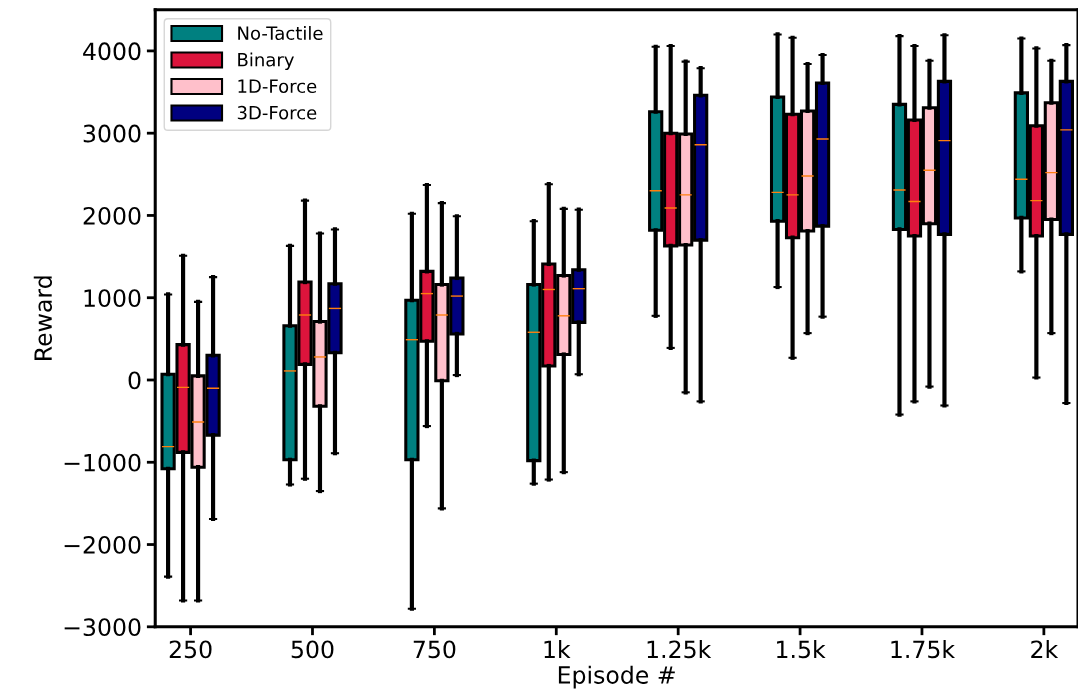 The width and height of the screenshot is (1078, 698). I want to click on x-tick-label: 750, so click(434, 649).